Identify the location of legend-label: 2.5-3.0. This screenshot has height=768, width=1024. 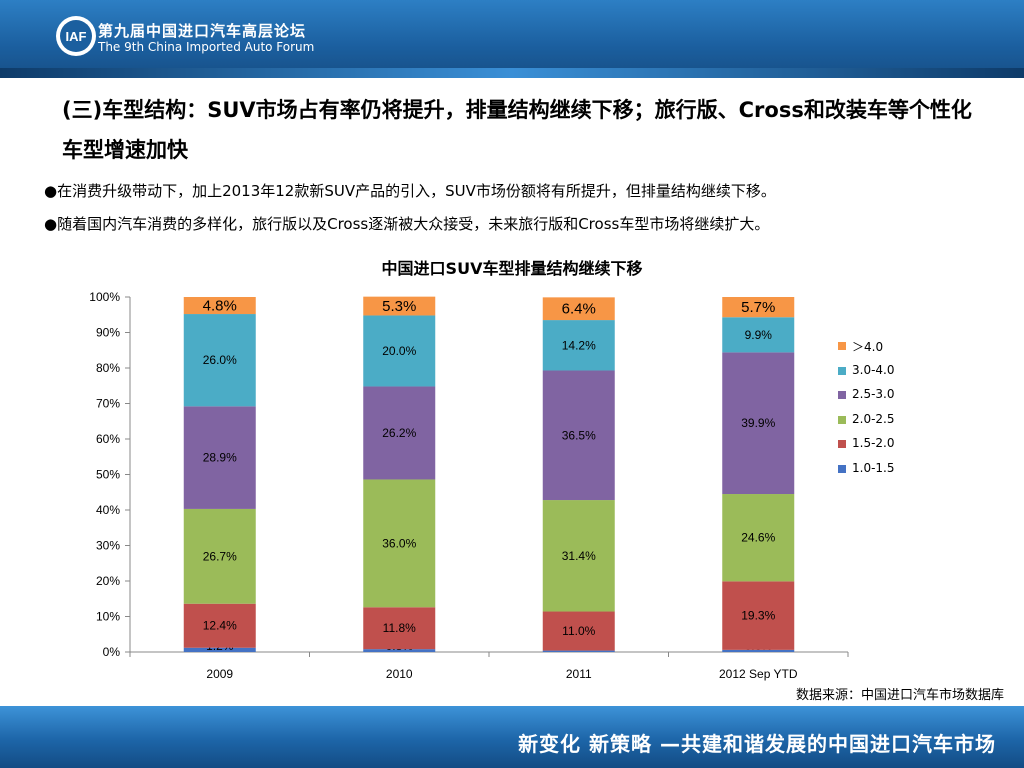
(873, 394).